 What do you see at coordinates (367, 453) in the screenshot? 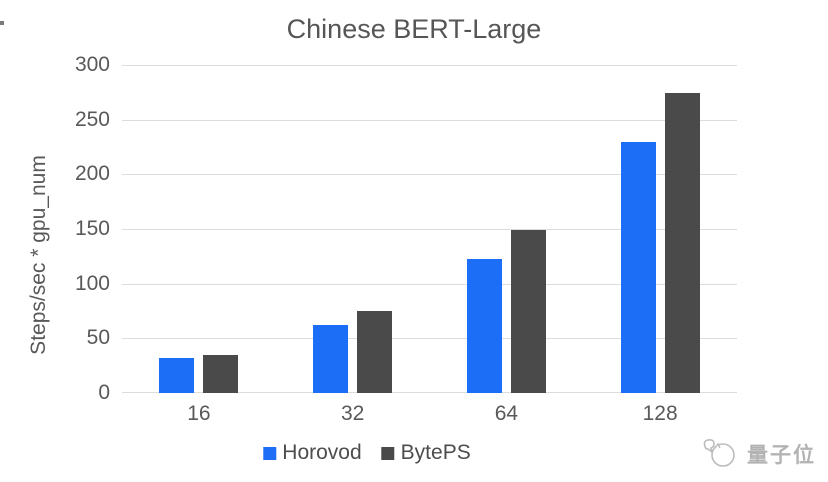
I see `legend: Horovod BytePS` at bounding box center [367, 453].